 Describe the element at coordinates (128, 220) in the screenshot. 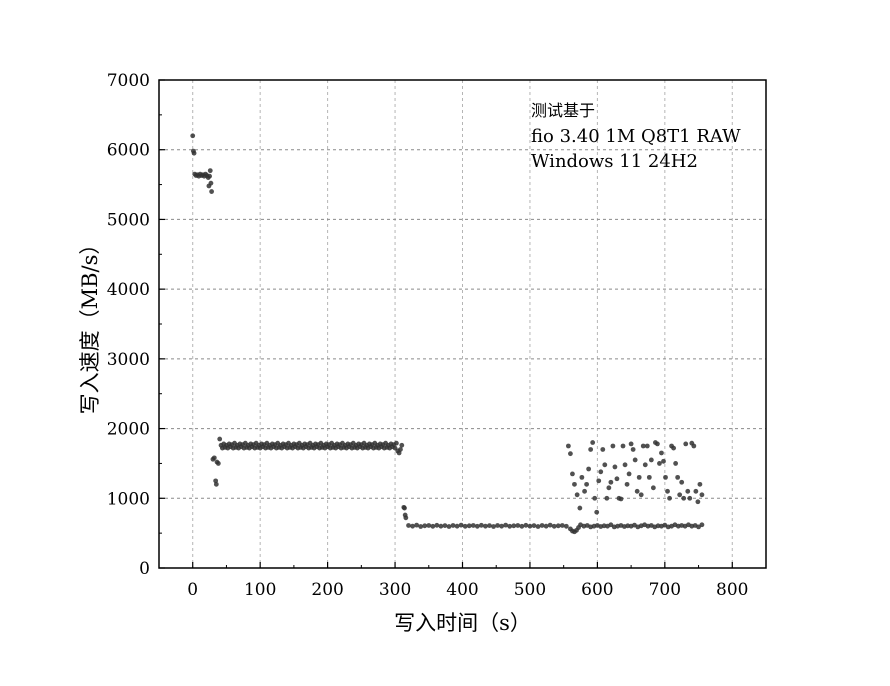

I see `y-tick-label: 5000` at that location.